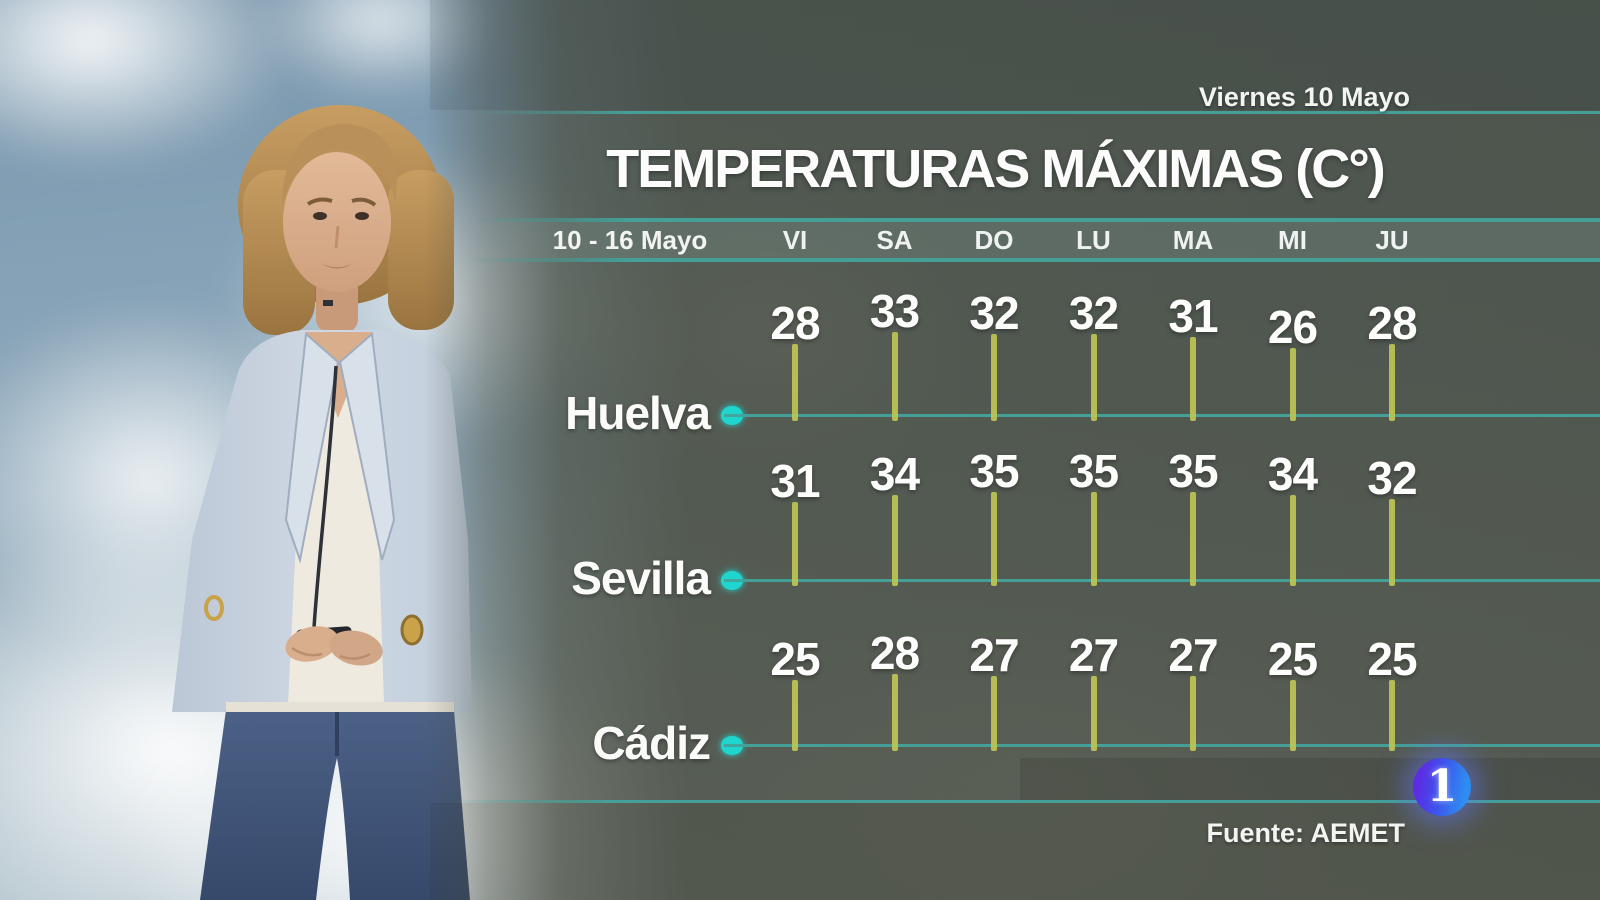 The width and height of the screenshot is (1600, 900). What do you see at coordinates (795, 240) in the screenshot?
I see `day-column-label: VI` at bounding box center [795, 240].